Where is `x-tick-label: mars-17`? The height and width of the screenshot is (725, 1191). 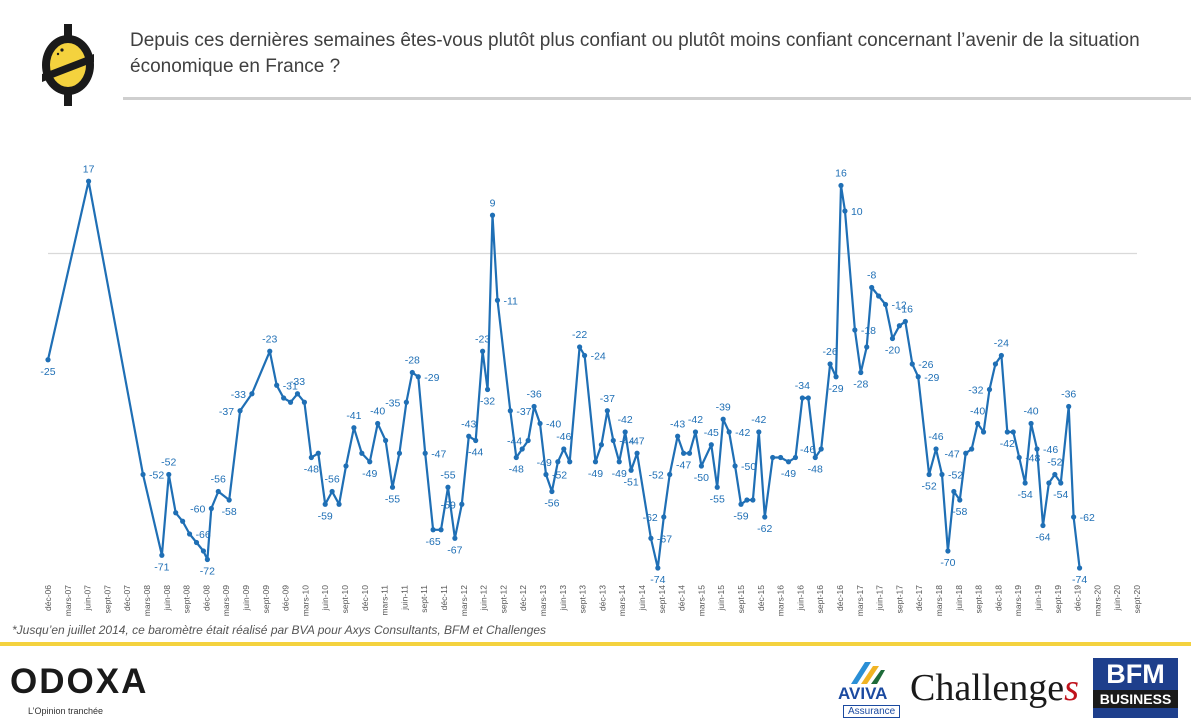 x-tick-label: mars-17 is located at coordinates (860, 600).